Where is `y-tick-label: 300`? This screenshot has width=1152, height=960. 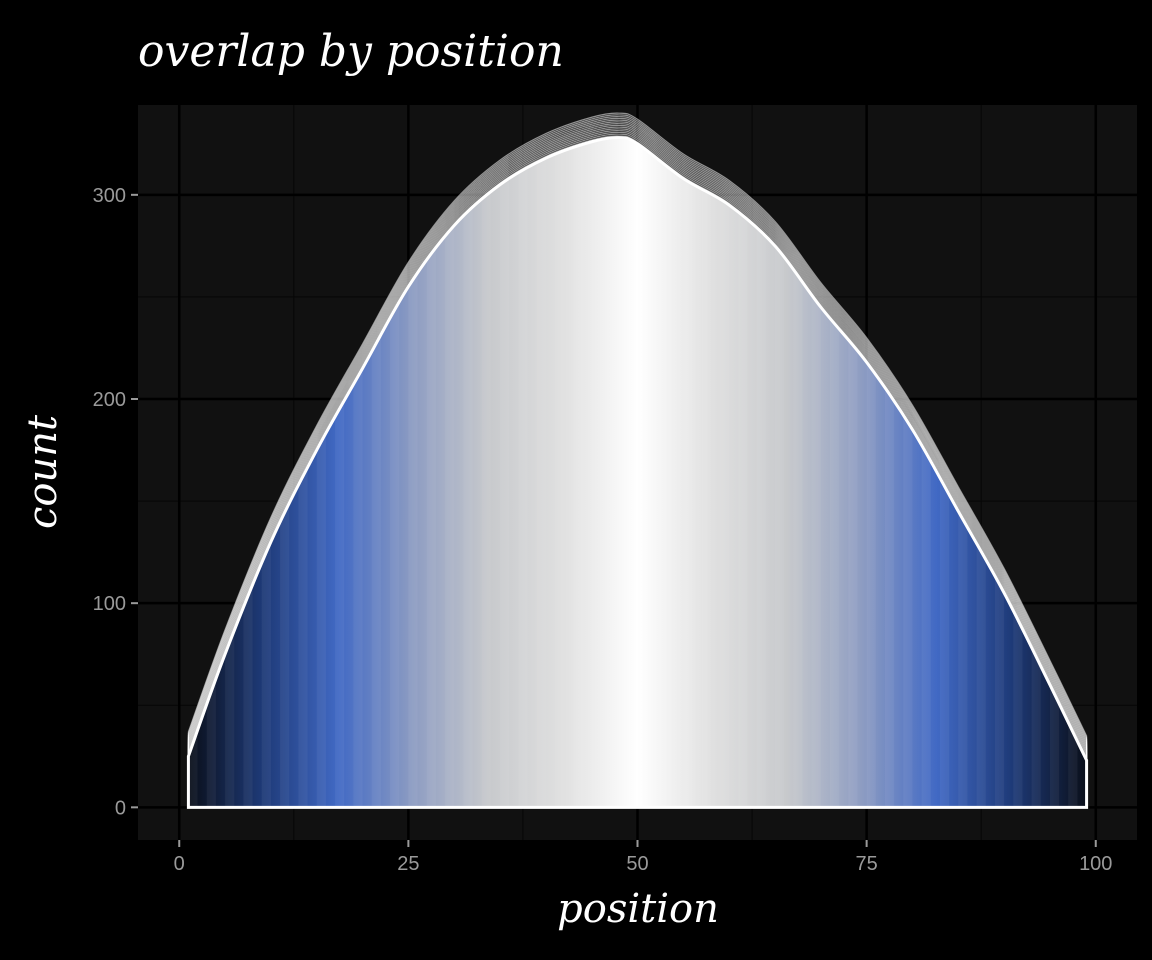 y-tick-label: 300 is located at coordinates (109, 196).